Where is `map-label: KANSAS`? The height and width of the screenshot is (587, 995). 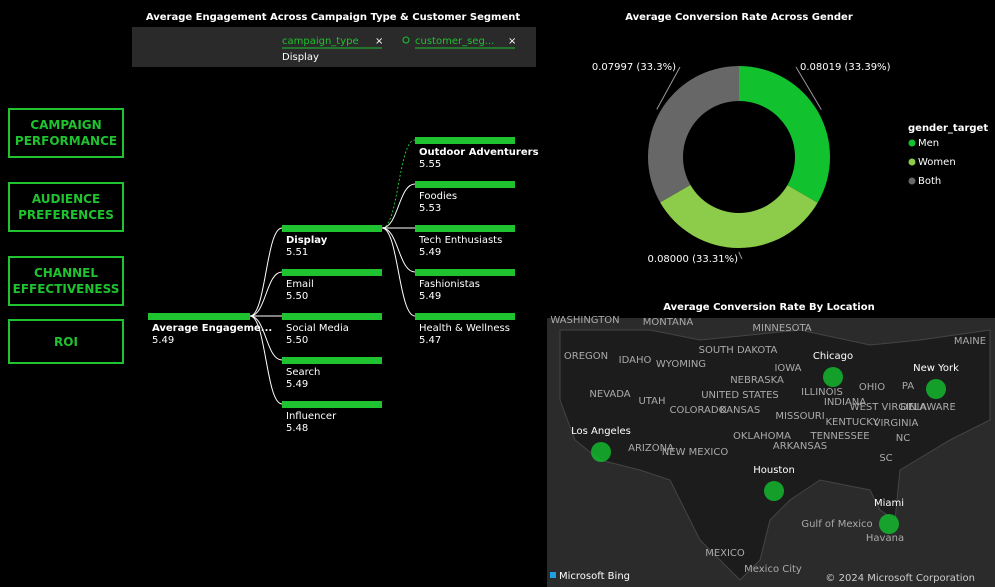
map-label: KANSAS is located at coordinates (740, 410).